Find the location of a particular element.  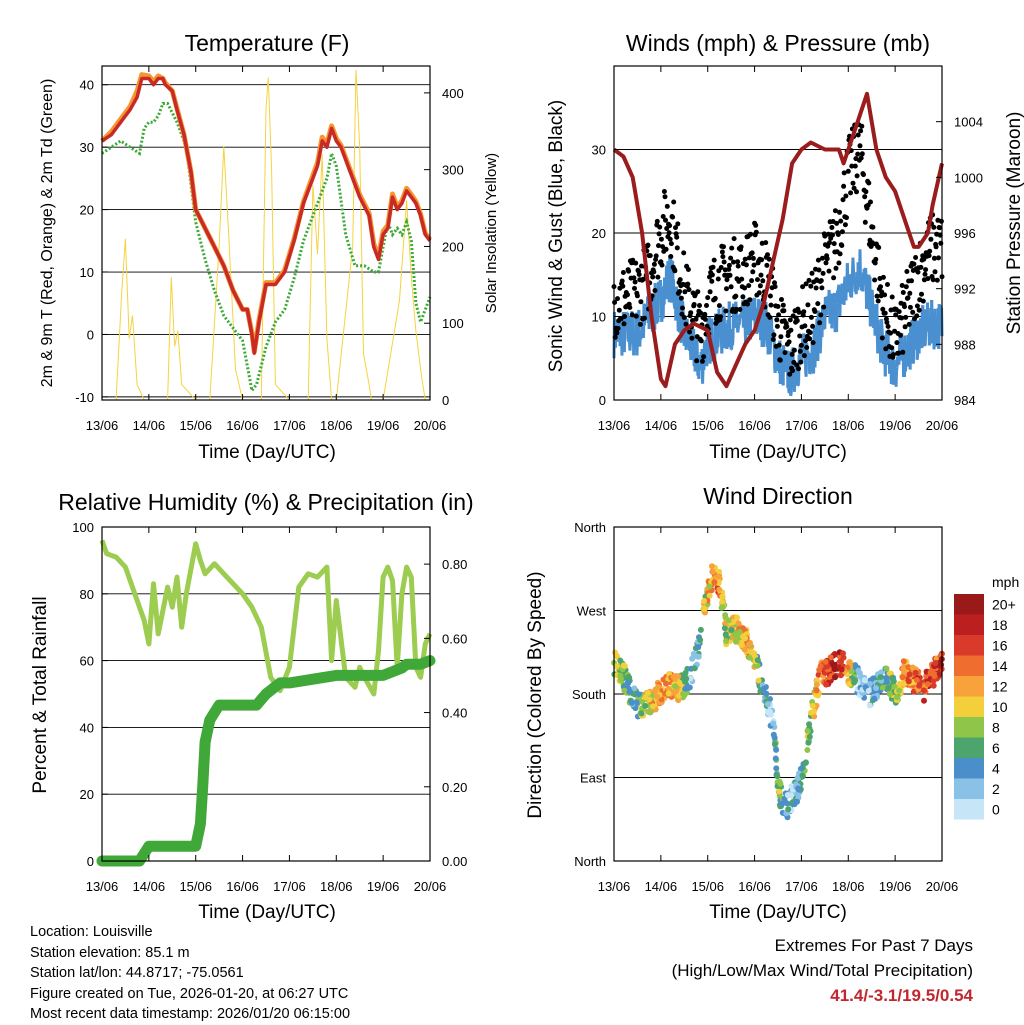

station-elevation: Station elevation: 85.1 m is located at coordinates (190, 953).